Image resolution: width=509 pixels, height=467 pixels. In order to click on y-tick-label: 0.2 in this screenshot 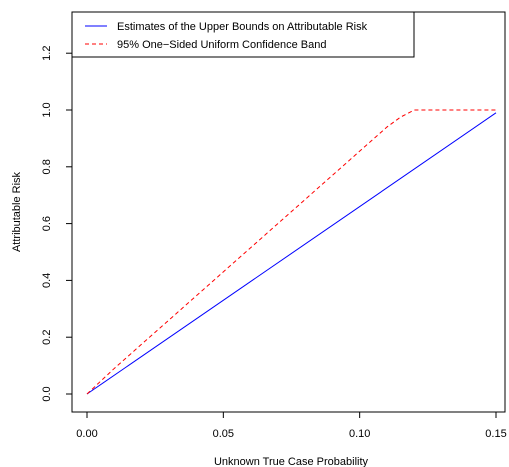, I will do `click(47, 337)`.